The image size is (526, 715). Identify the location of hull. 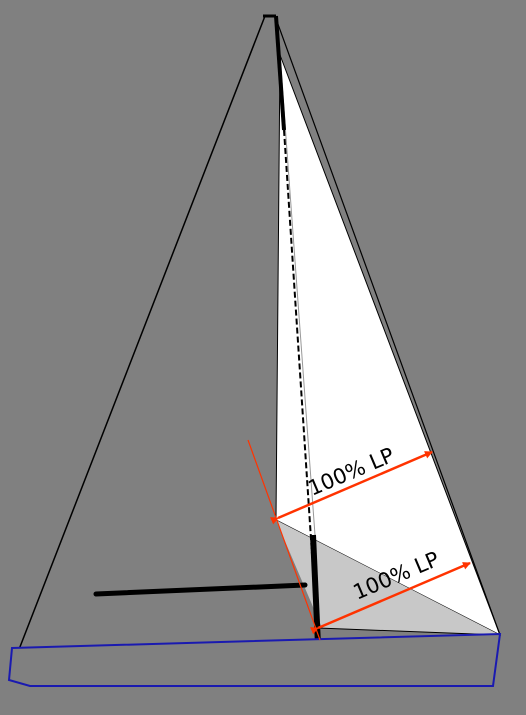
(254, 659).